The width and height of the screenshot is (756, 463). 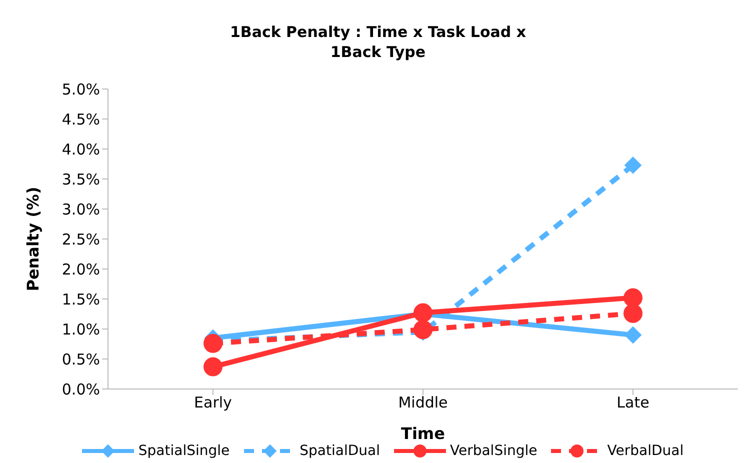 What do you see at coordinates (81, 389) in the screenshot?
I see `y-tick-label: 0.0%` at bounding box center [81, 389].